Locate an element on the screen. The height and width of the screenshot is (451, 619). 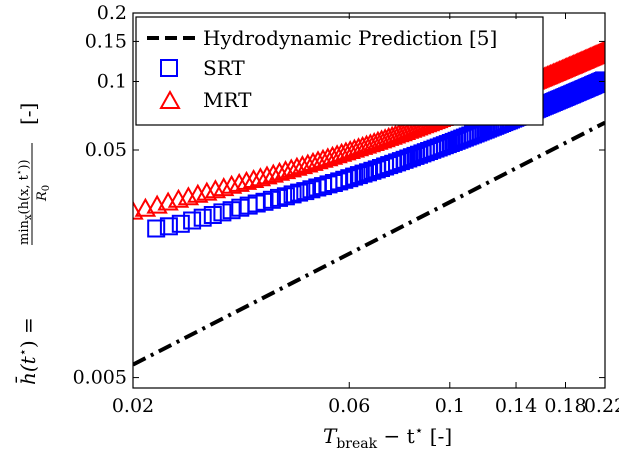
y-axis-label: h̄(t⋆) = minx(h(x, t⋆)) R0 [-] is located at coordinates (33, 244).